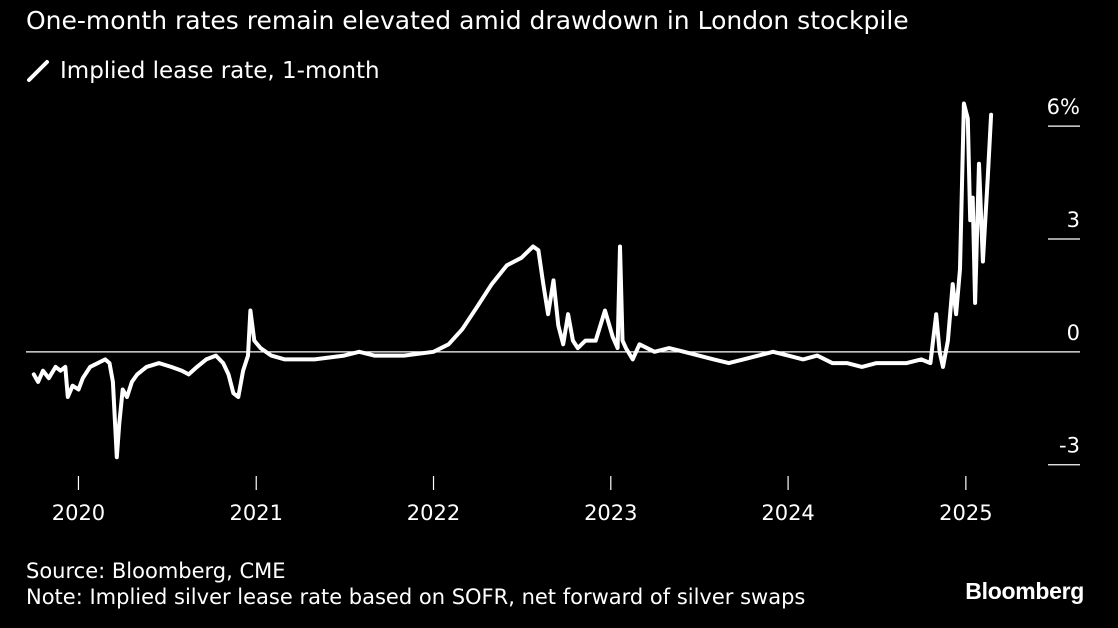 The image size is (1118, 628). I want to click on x-tick-label: 2022, so click(433, 513).